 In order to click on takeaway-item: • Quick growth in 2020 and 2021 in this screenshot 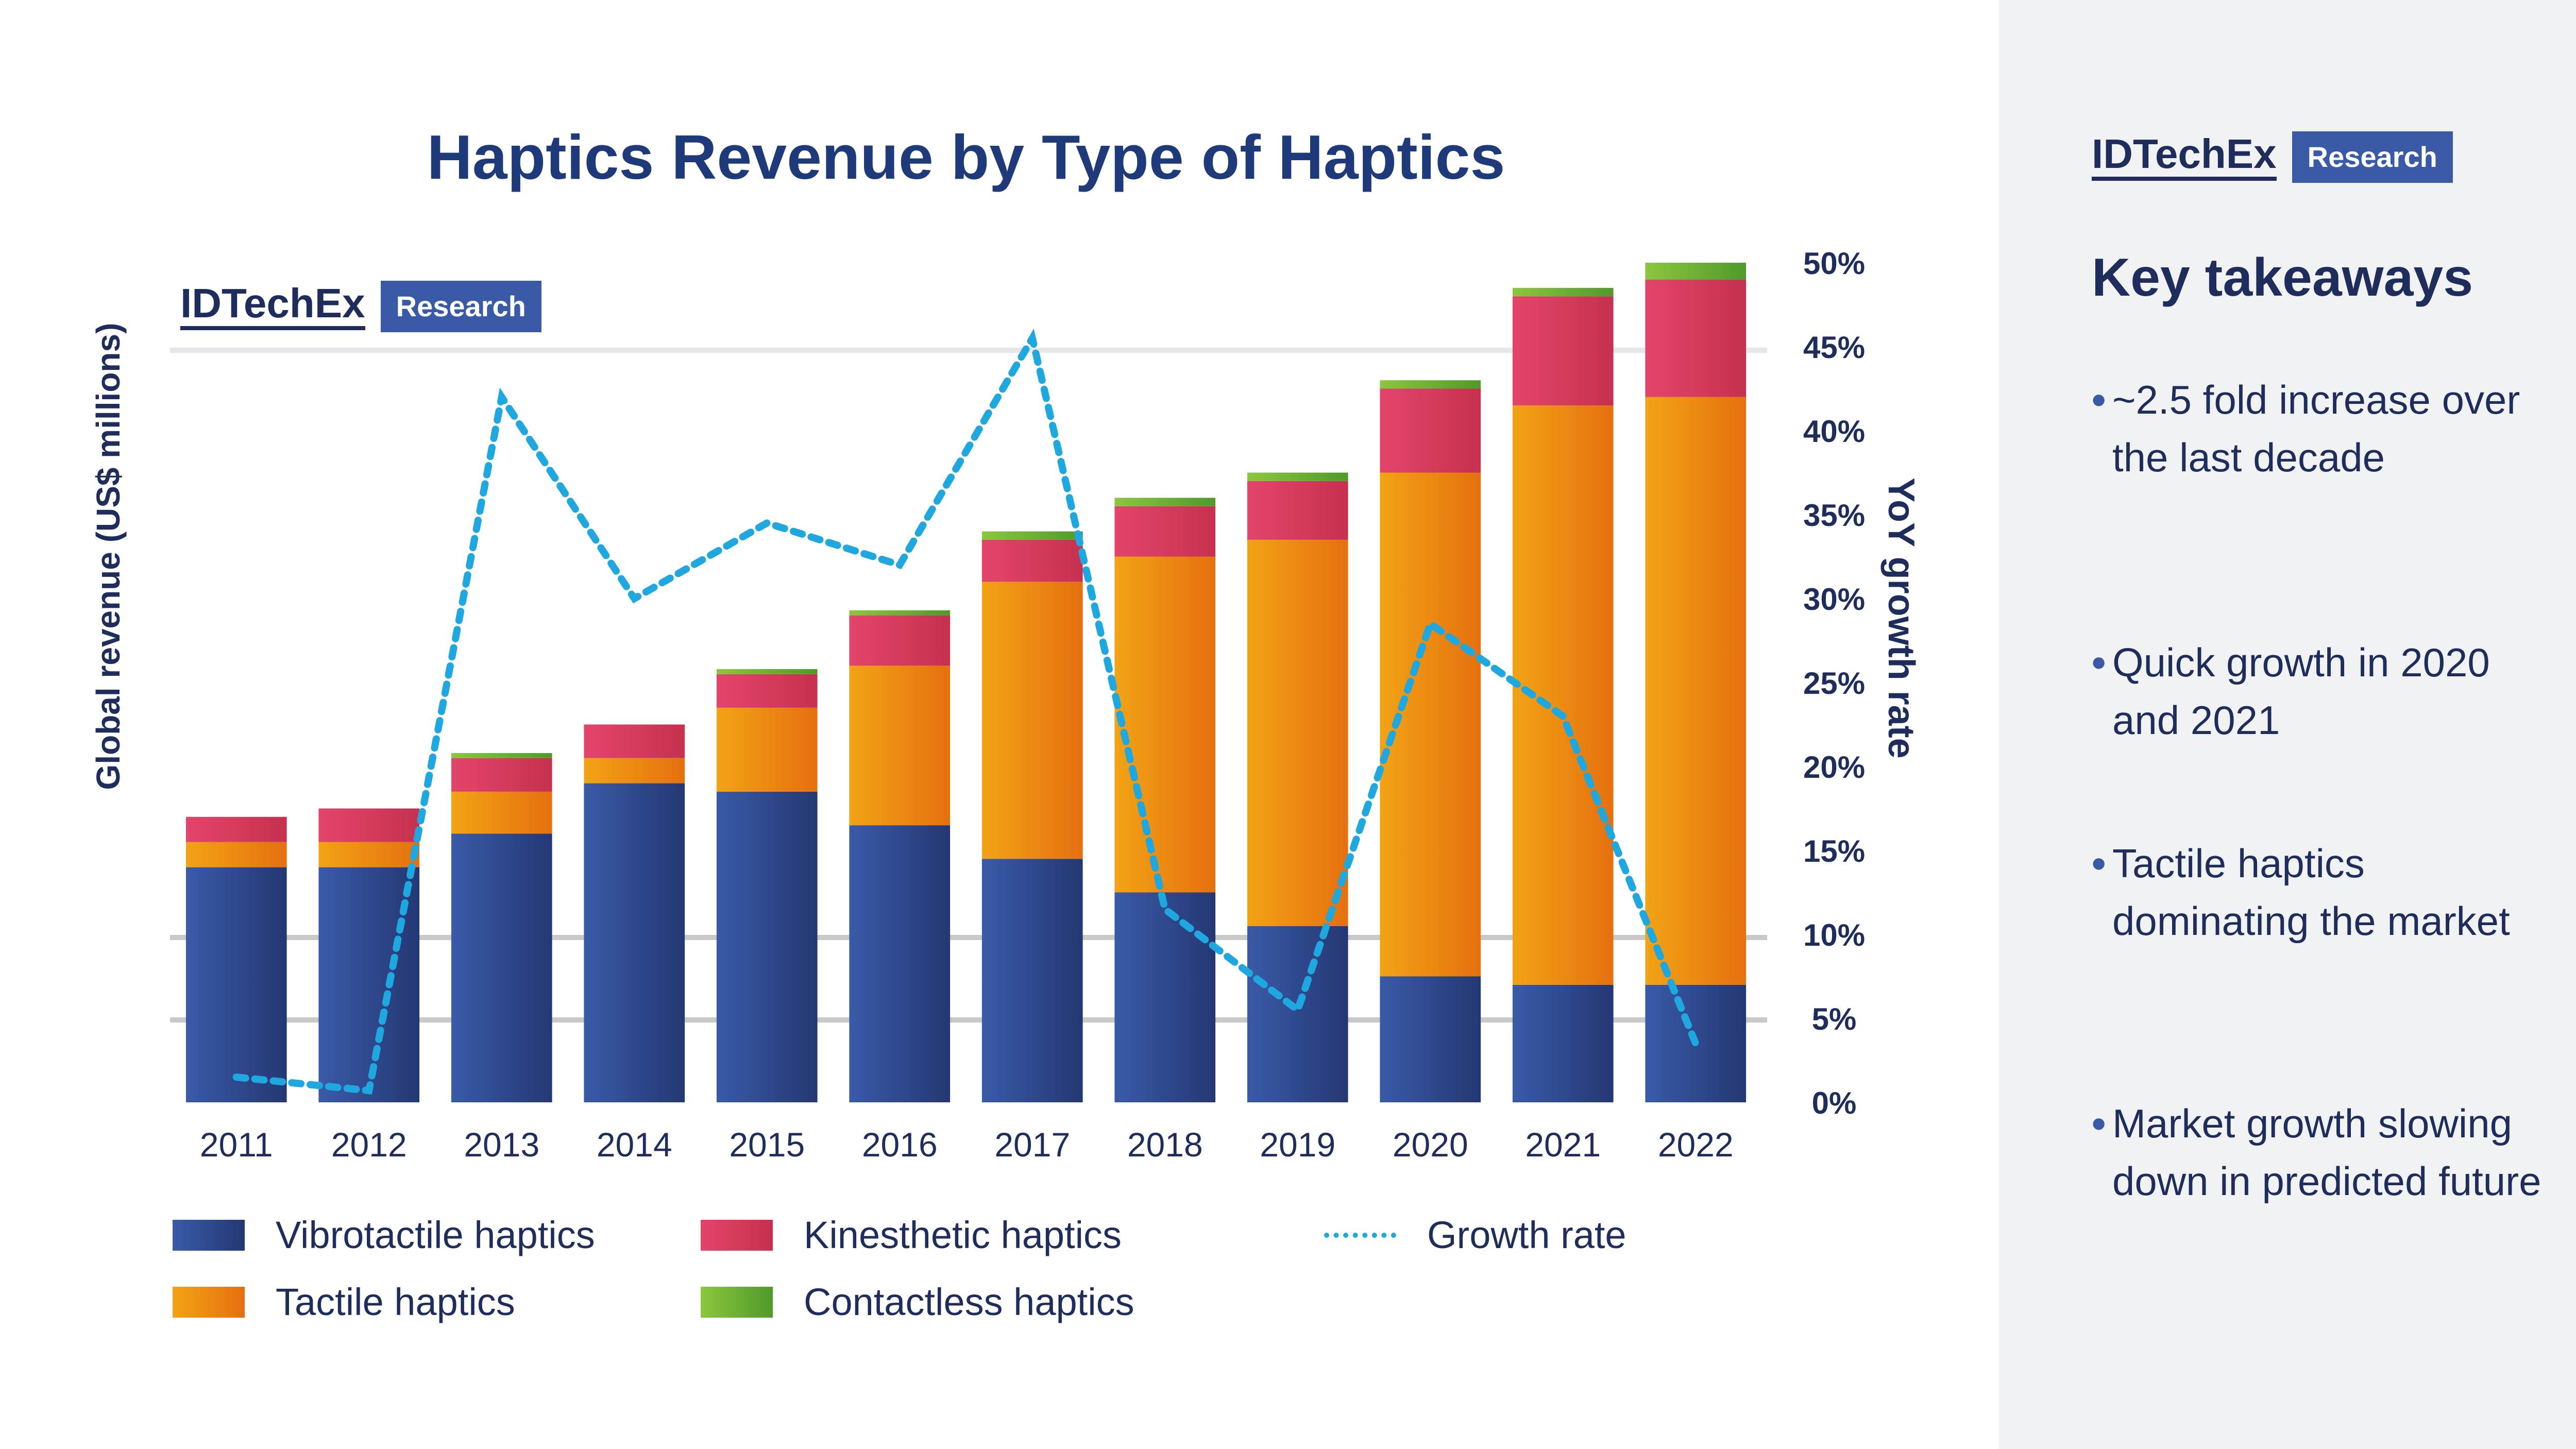, I will do `click(2323, 692)`.